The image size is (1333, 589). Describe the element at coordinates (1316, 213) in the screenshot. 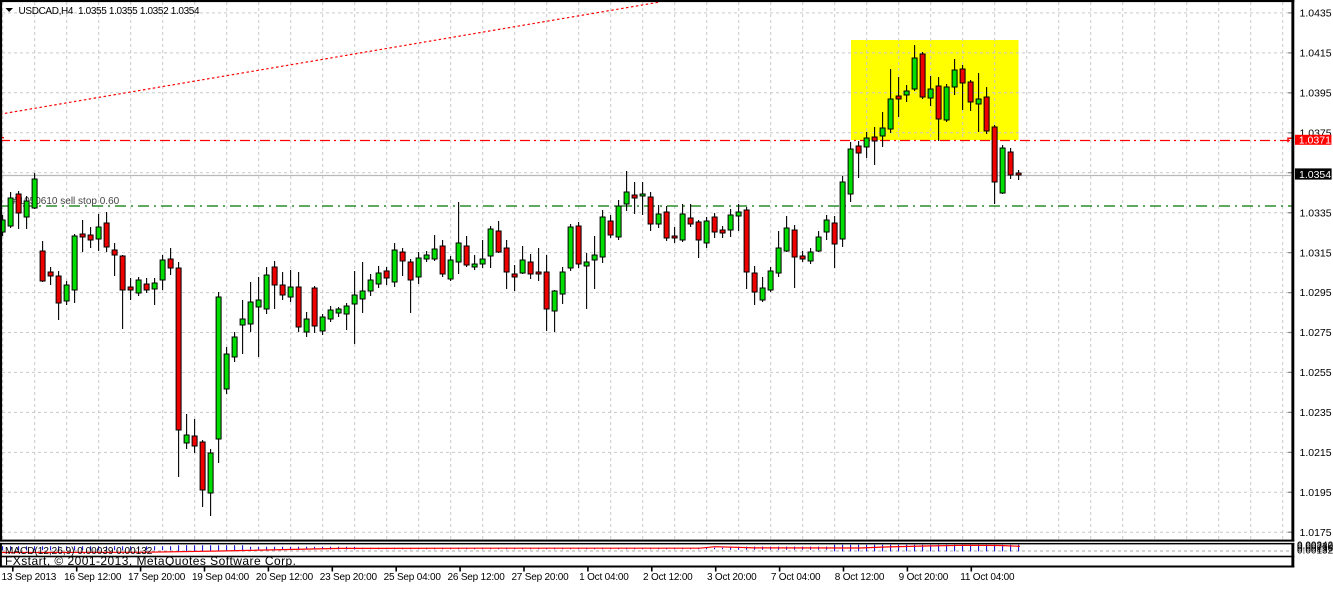

I see `svg-text: 1.0335` at that location.